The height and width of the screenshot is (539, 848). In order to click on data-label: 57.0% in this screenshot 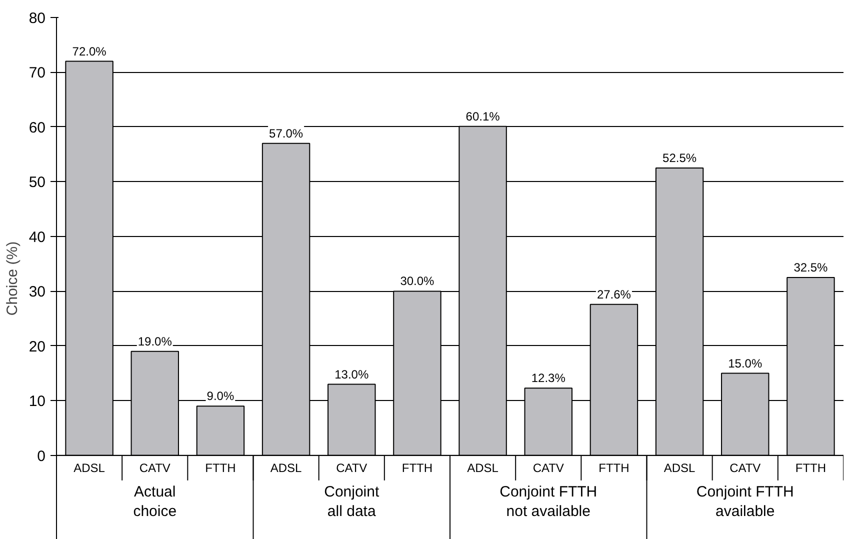, I will do `click(286, 133)`.